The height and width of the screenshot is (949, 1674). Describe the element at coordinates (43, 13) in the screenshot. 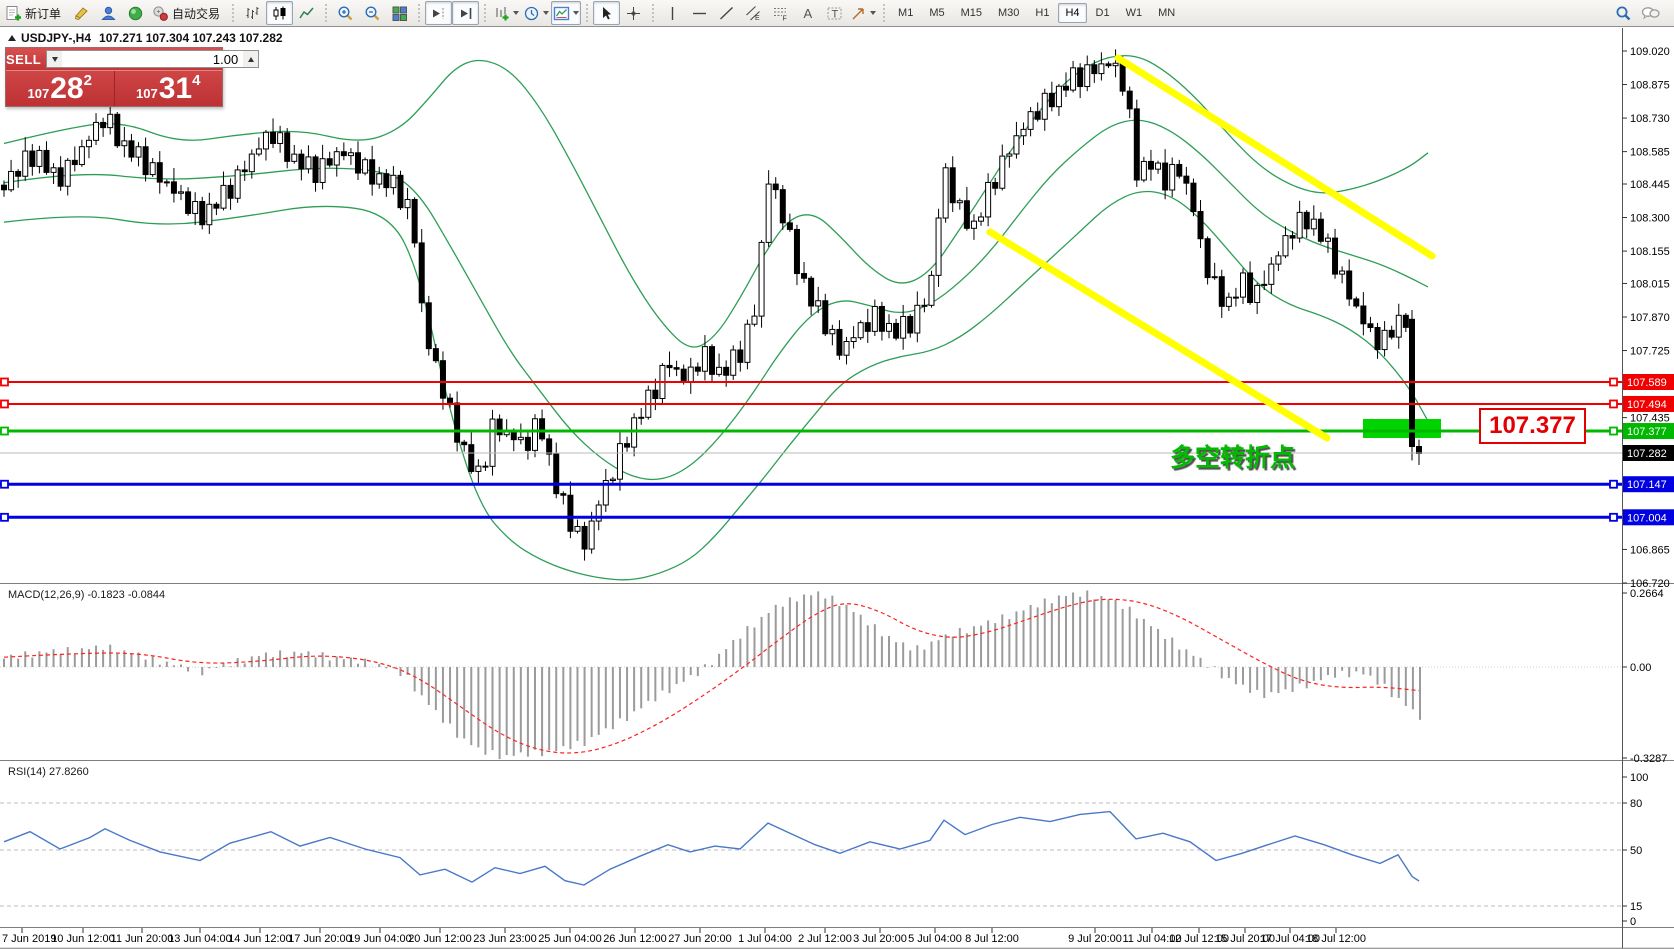

I see `new-order-label: 新订单` at that location.